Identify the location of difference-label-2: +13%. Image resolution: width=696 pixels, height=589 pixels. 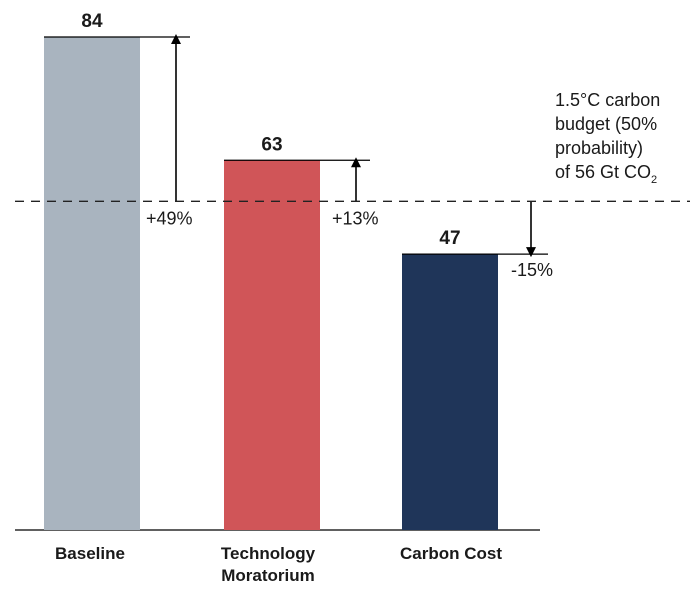
(355, 218).